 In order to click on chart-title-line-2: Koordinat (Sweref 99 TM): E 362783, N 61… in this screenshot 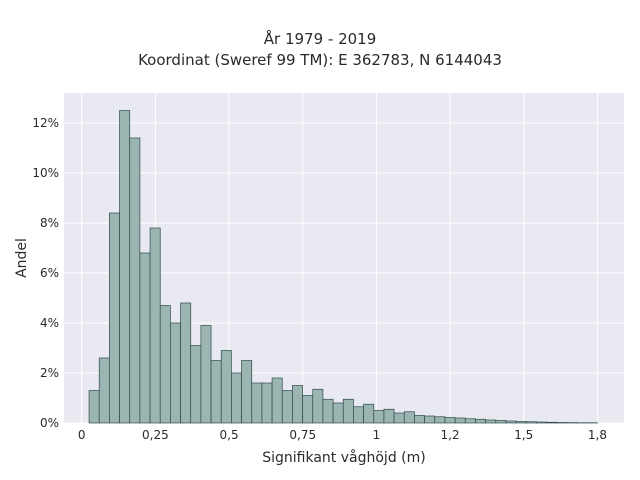, I will do `click(320, 60)`.